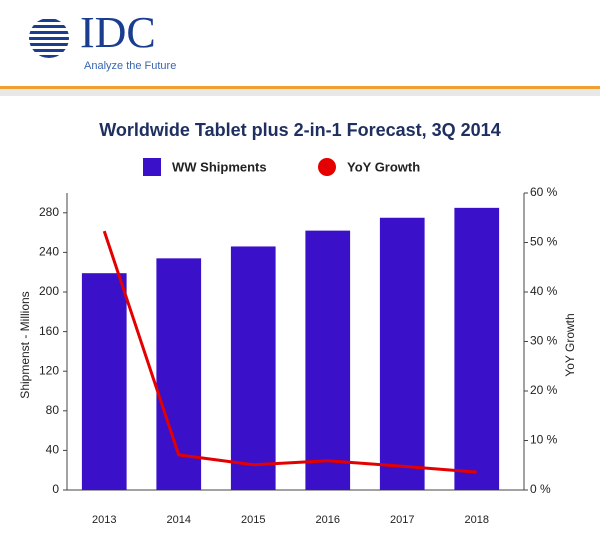  Describe the element at coordinates (540, 489) in the screenshot. I see `y2-tick-label: 0 %` at that location.